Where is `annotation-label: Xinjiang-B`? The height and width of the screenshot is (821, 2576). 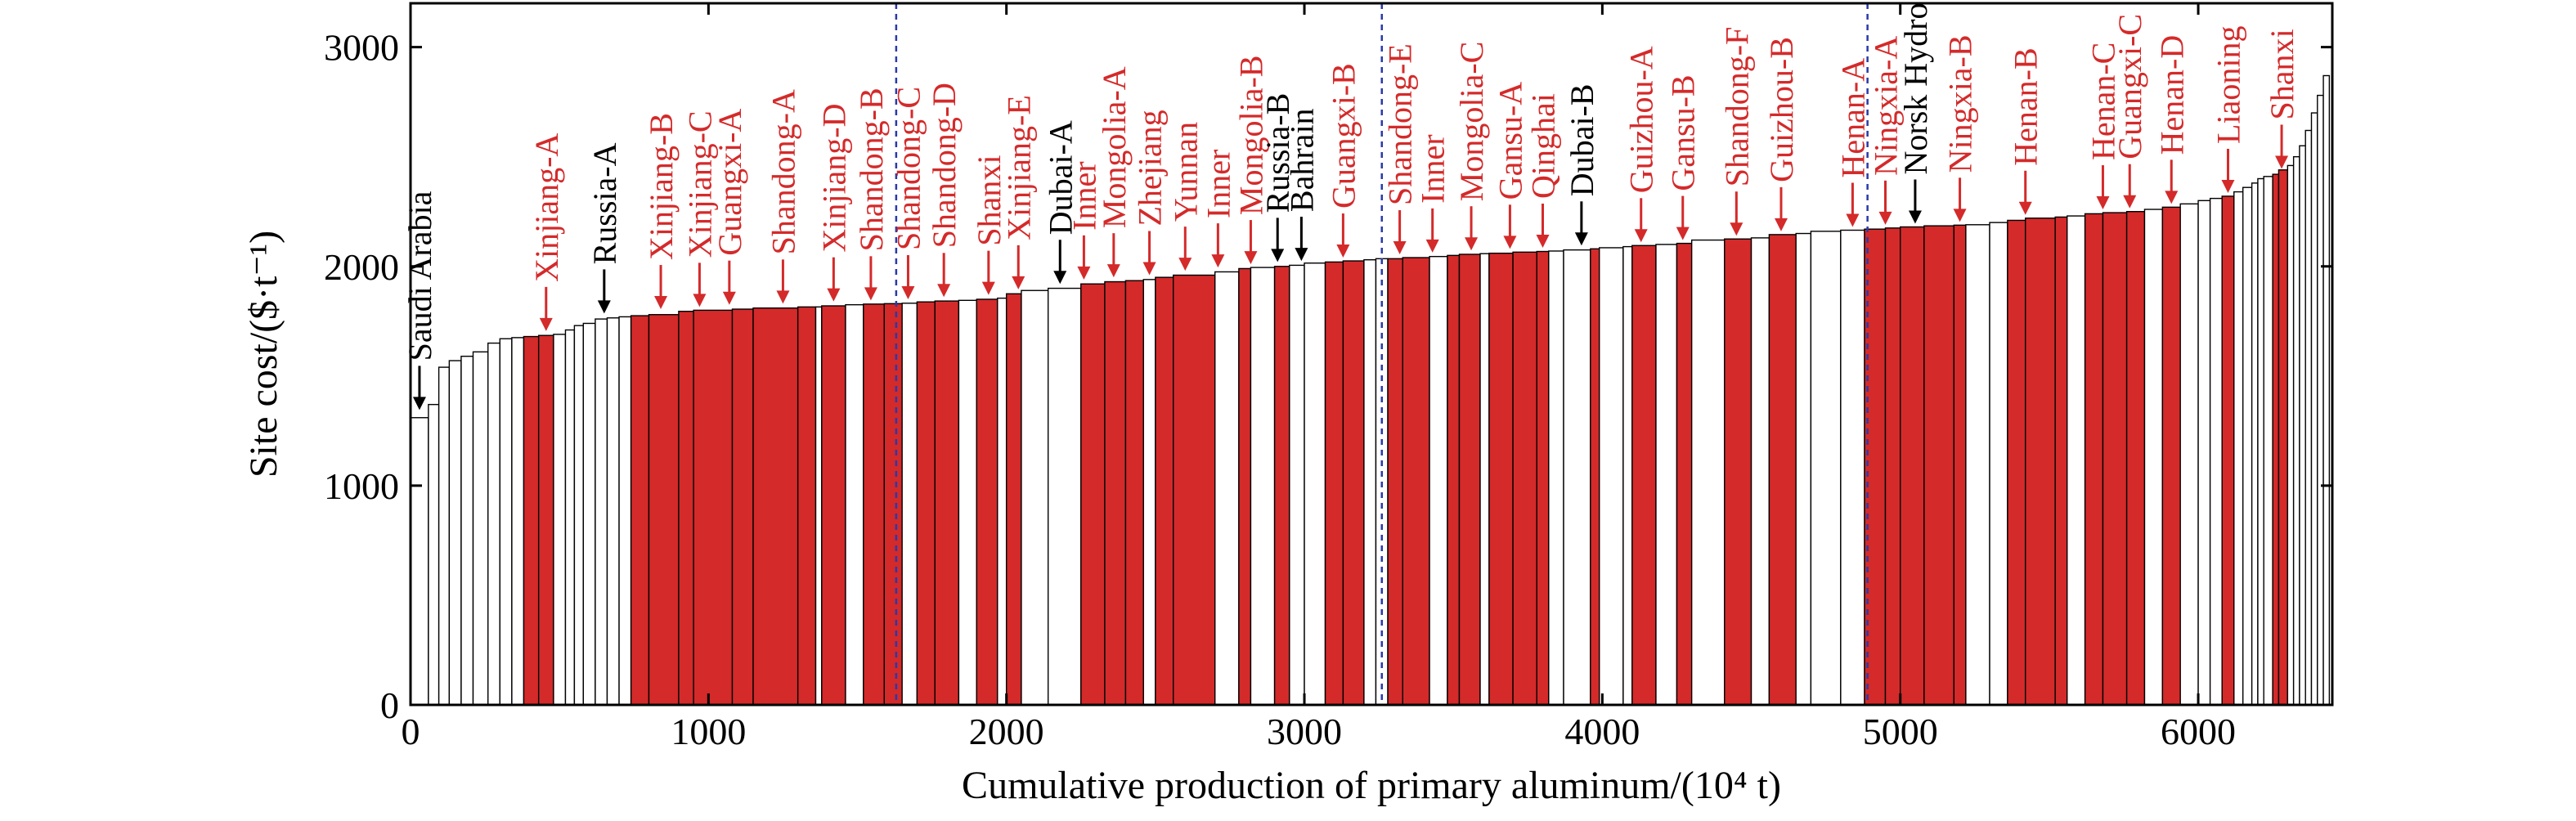
annotation-label: Xinjiang-B is located at coordinates (661, 187).